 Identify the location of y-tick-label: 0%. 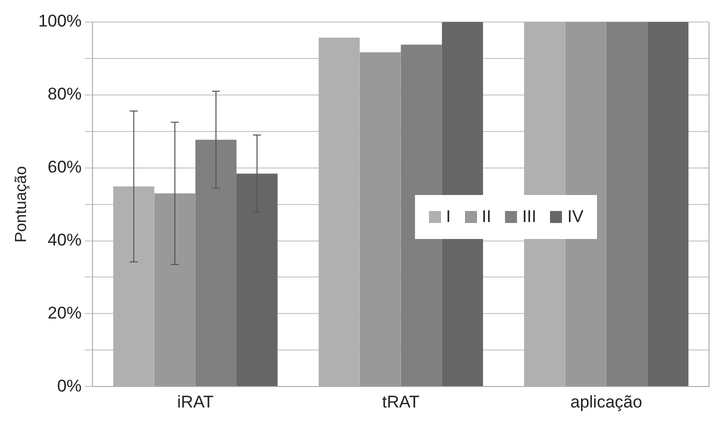
(69, 386).